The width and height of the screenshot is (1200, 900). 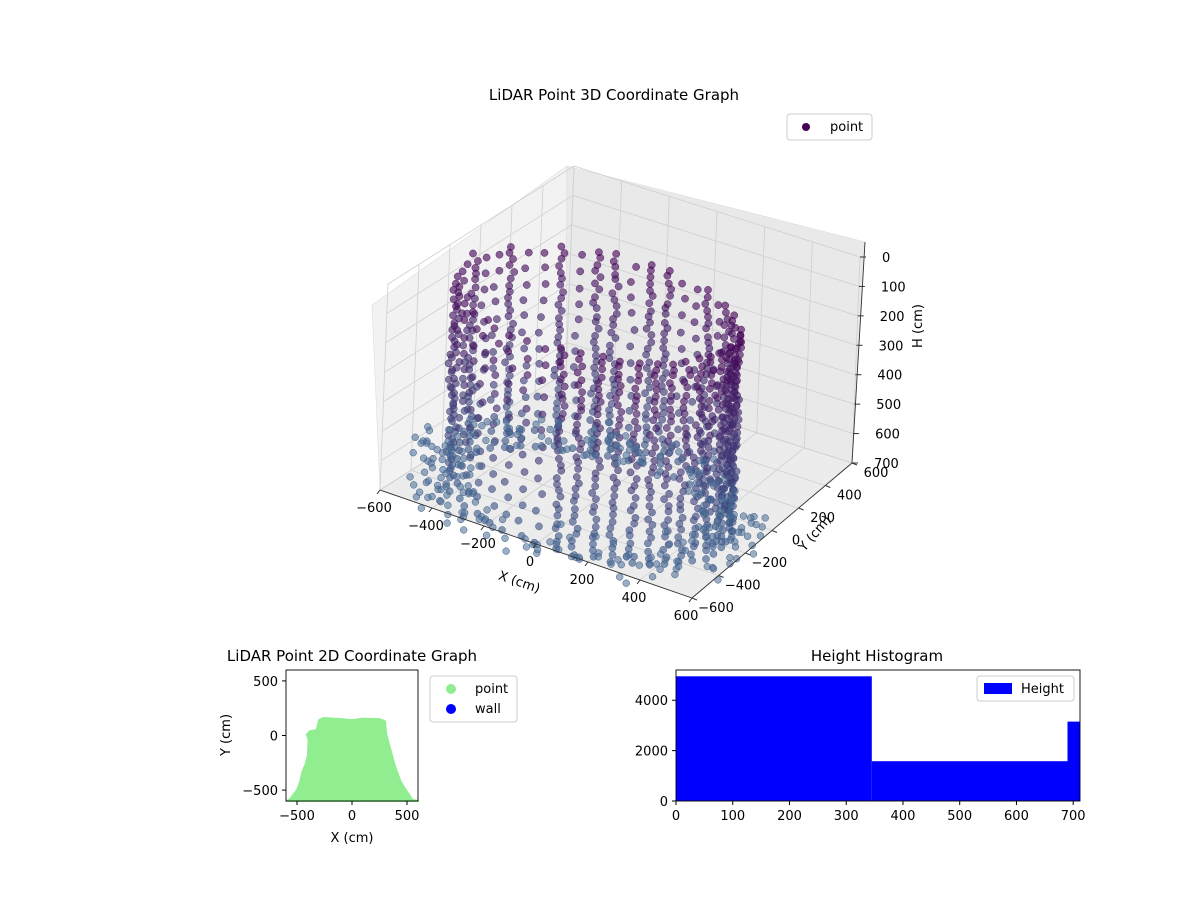 What do you see at coordinates (796, 541) in the screenshot?
I see `y-tick-label: 0` at bounding box center [796, 541].